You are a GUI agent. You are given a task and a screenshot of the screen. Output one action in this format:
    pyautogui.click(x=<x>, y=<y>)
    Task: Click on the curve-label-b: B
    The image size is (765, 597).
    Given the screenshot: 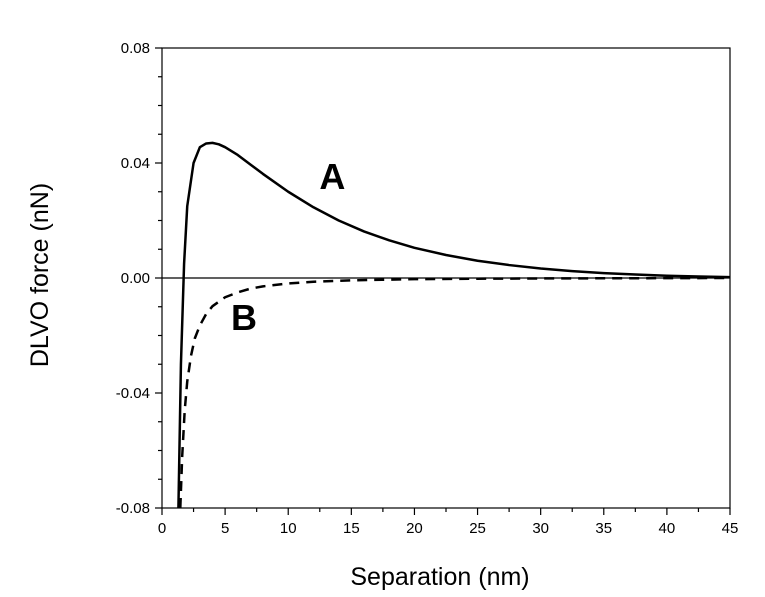 What is the action you would take?
    pyautogui.click(x=244, y=317)
    